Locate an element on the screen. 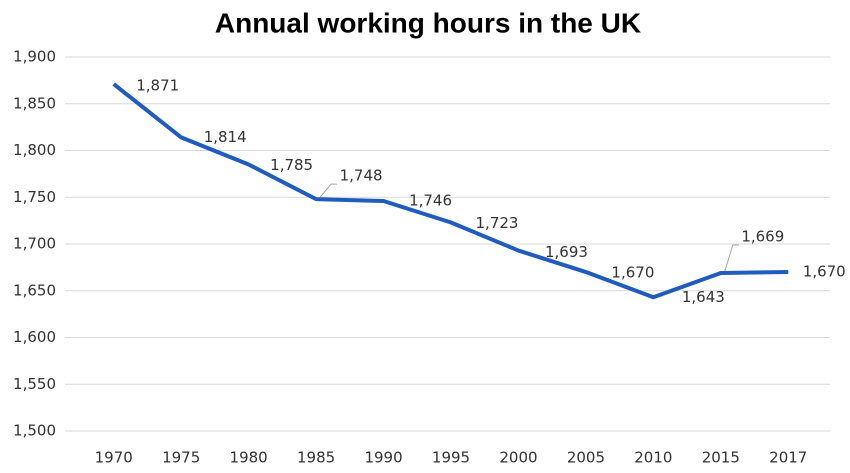  y-tick-label: 1,850 is located at coordinates (34, 103).